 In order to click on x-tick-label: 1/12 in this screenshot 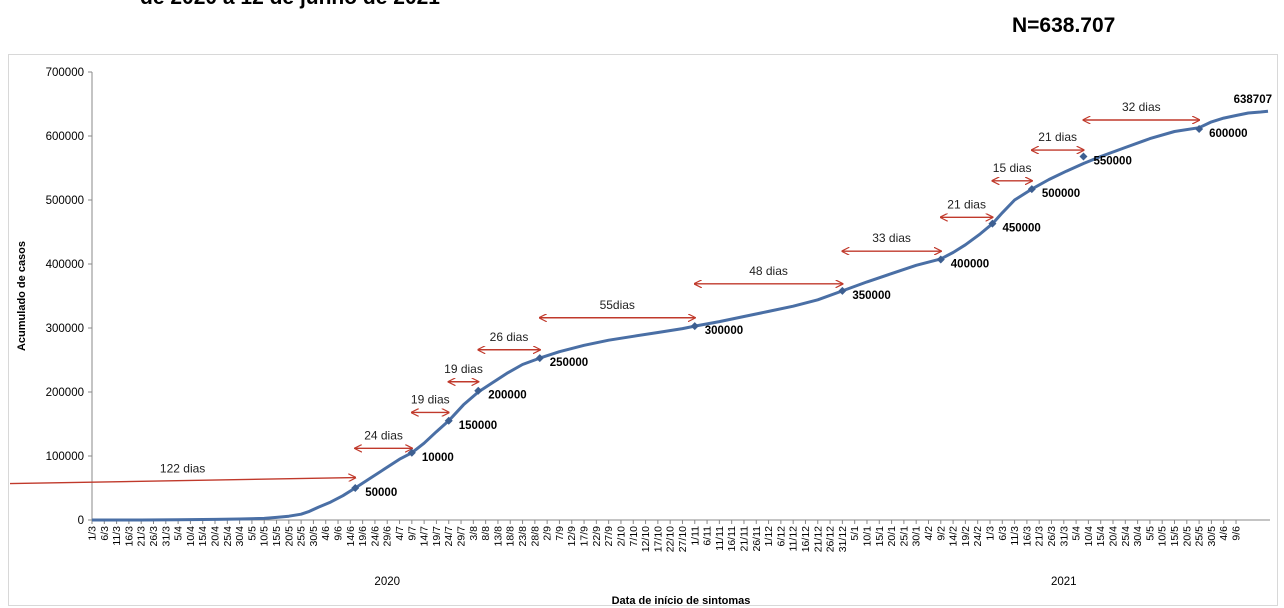, I will do `click(769, 536)`.